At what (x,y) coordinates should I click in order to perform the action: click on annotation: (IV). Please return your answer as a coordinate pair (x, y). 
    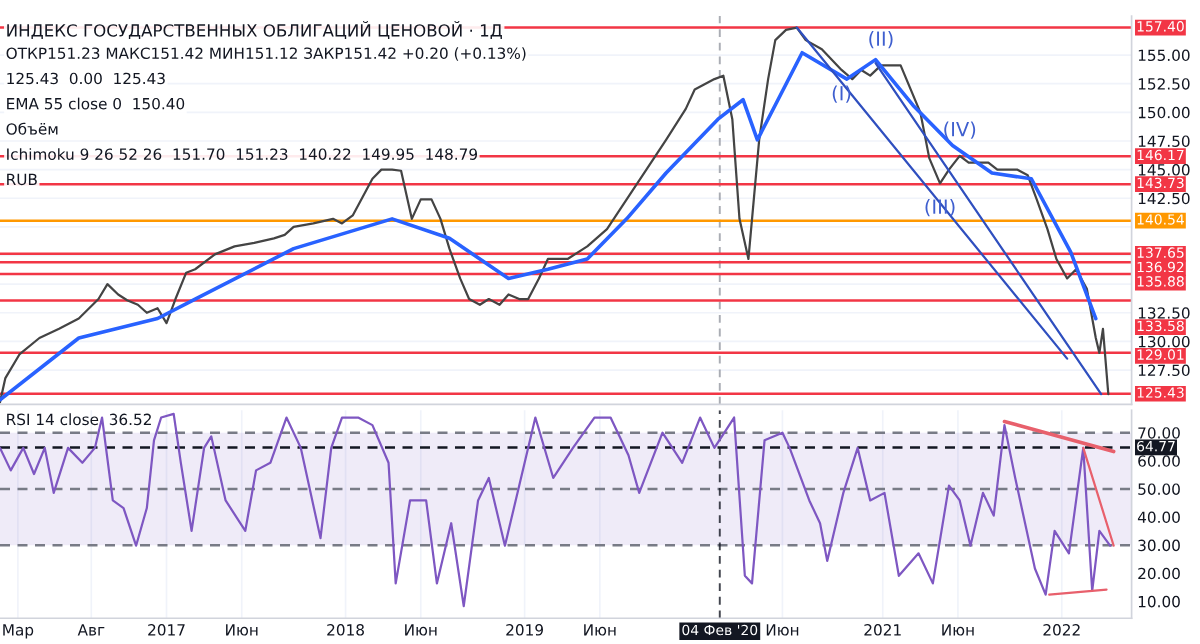
    Looking at the image, I should click on (960, 130).